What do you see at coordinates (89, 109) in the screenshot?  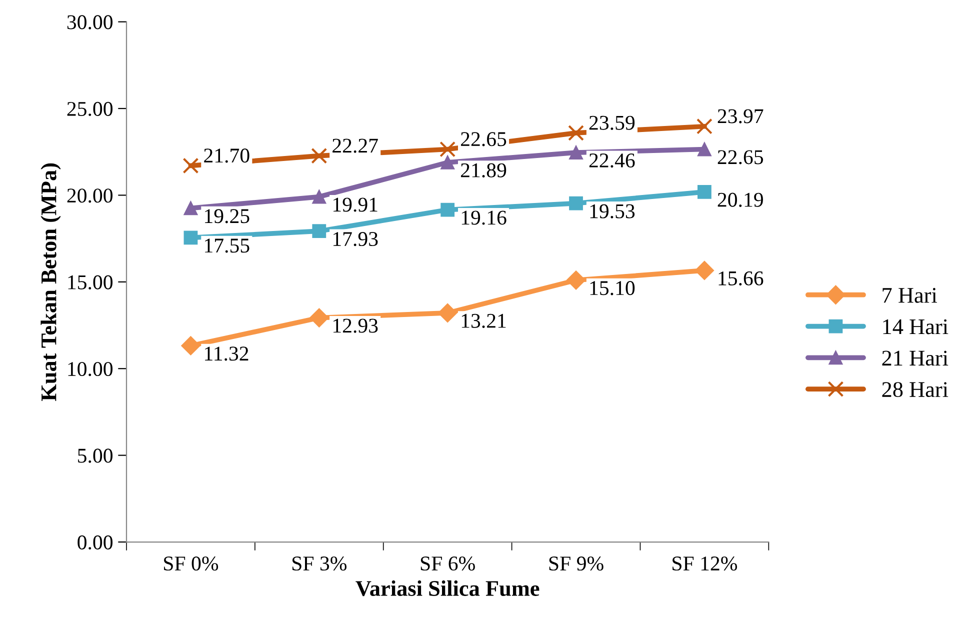 I see `y-tick-label: 25.00` at bounding box center [89, 109].